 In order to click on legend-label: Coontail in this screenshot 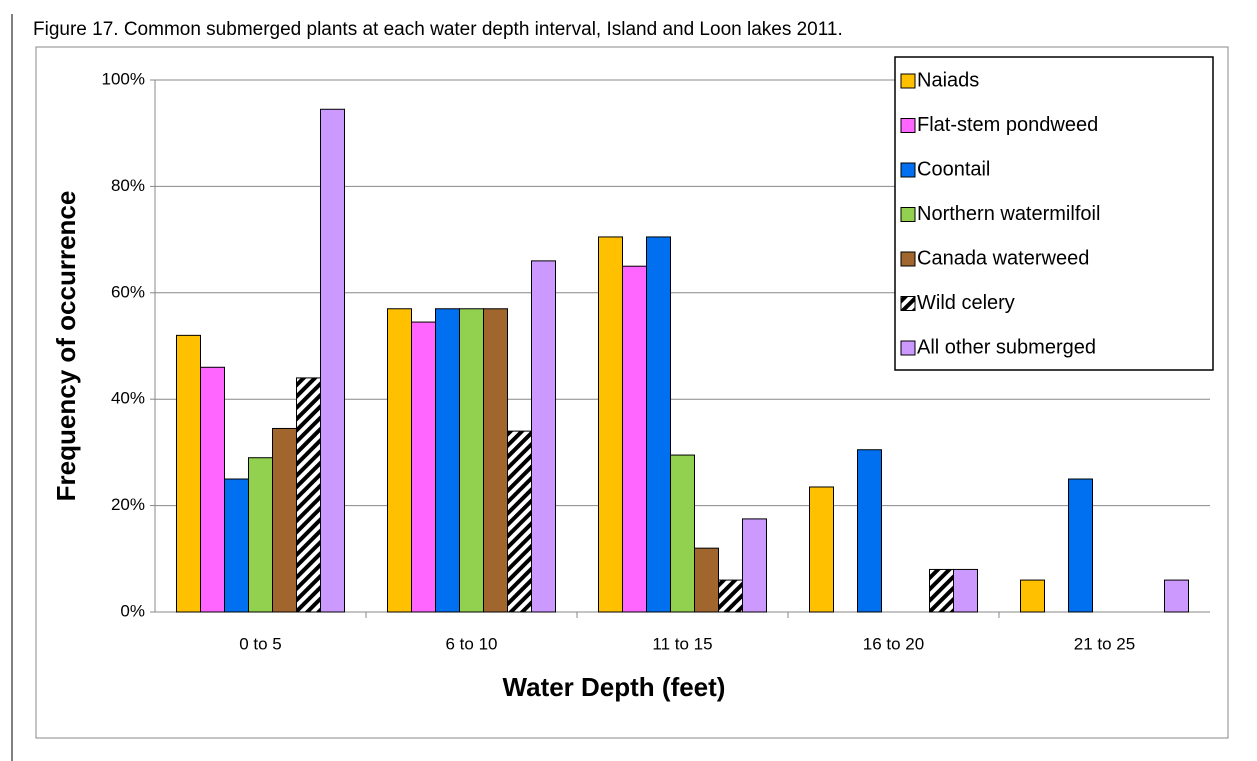, I will do `click(953, 169)`.